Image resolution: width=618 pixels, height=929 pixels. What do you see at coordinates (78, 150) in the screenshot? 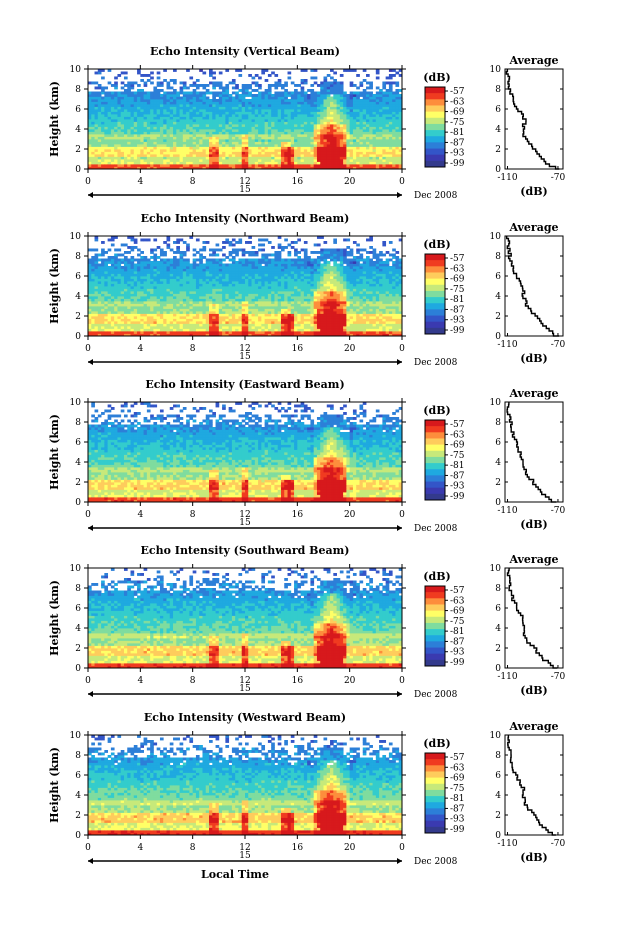
I see `y-tick-label: 2` at bounding box center [78, 150].